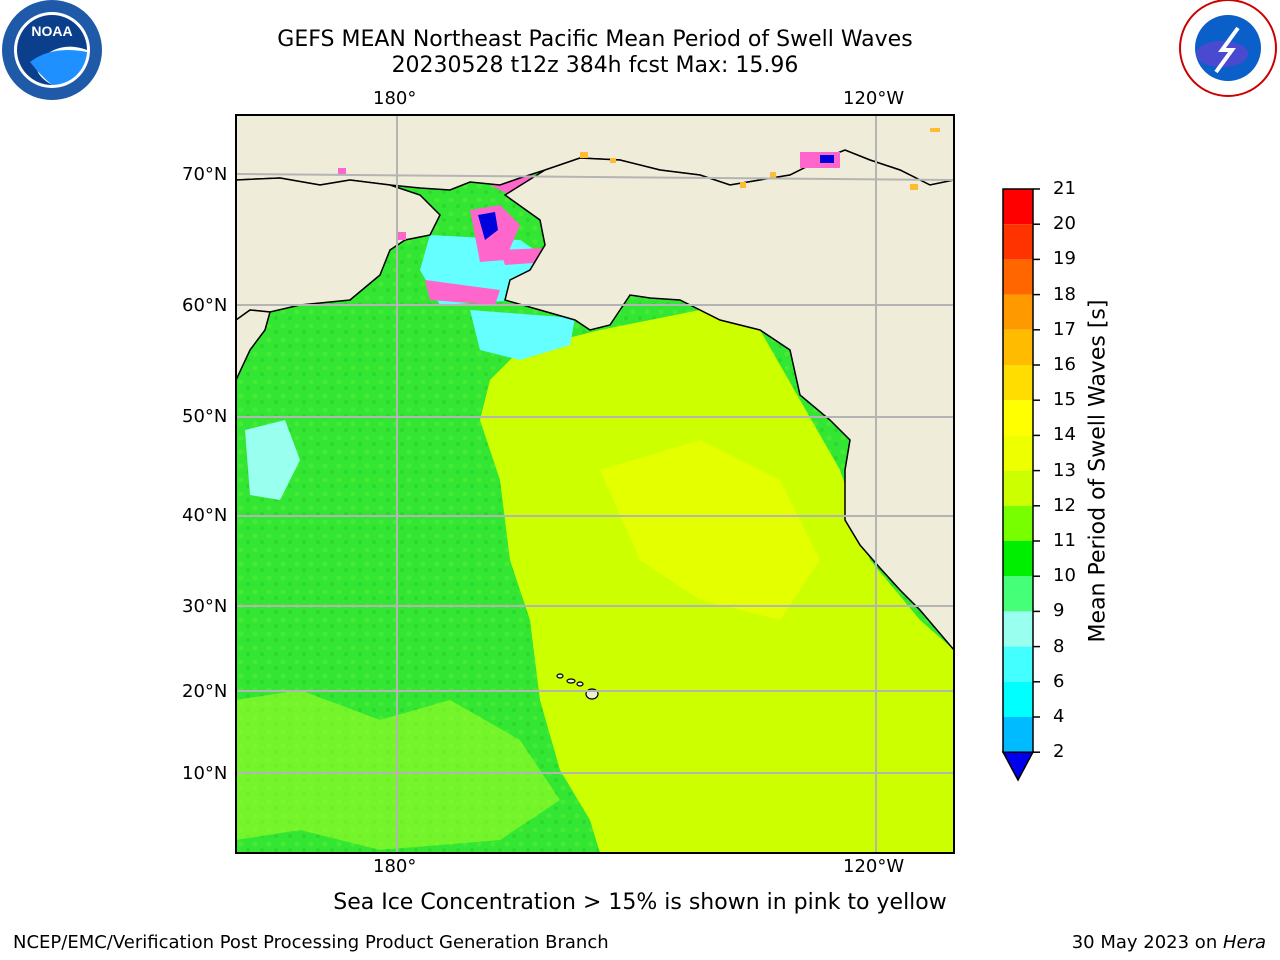 Image resolution: width=1280 pixels, height=960 pixels. Describe the element at coordinates (874, 866) in the screenshot. I see `bottom-lon-label-120w: 120°W` at that location.